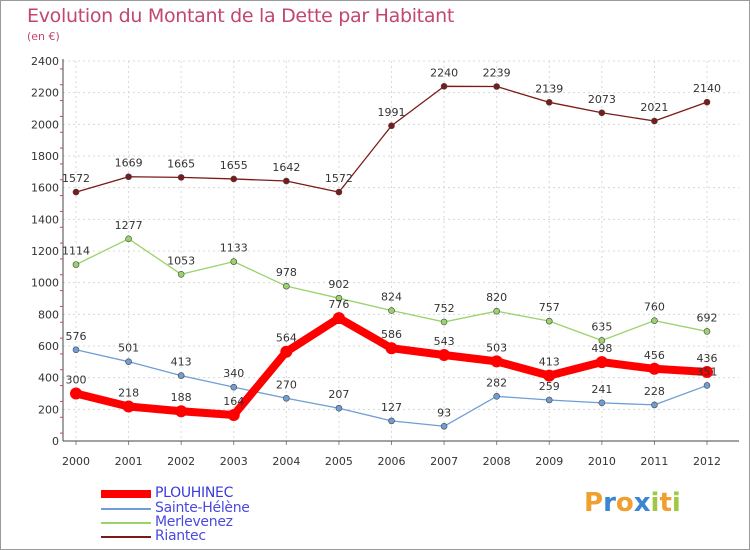 The width and height of the screenshot is (750, 550). Describe the element at coordinates (126, 523) in the screenshot. I see `legend-swatch-merlevenez` at that location.